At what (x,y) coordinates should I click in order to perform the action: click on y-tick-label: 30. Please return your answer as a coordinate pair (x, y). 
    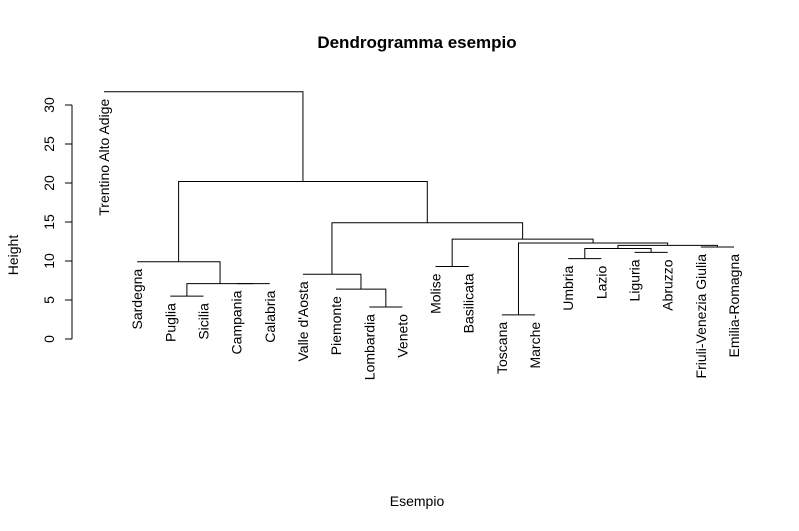
    Looking at the image, I should click on (49, 105).